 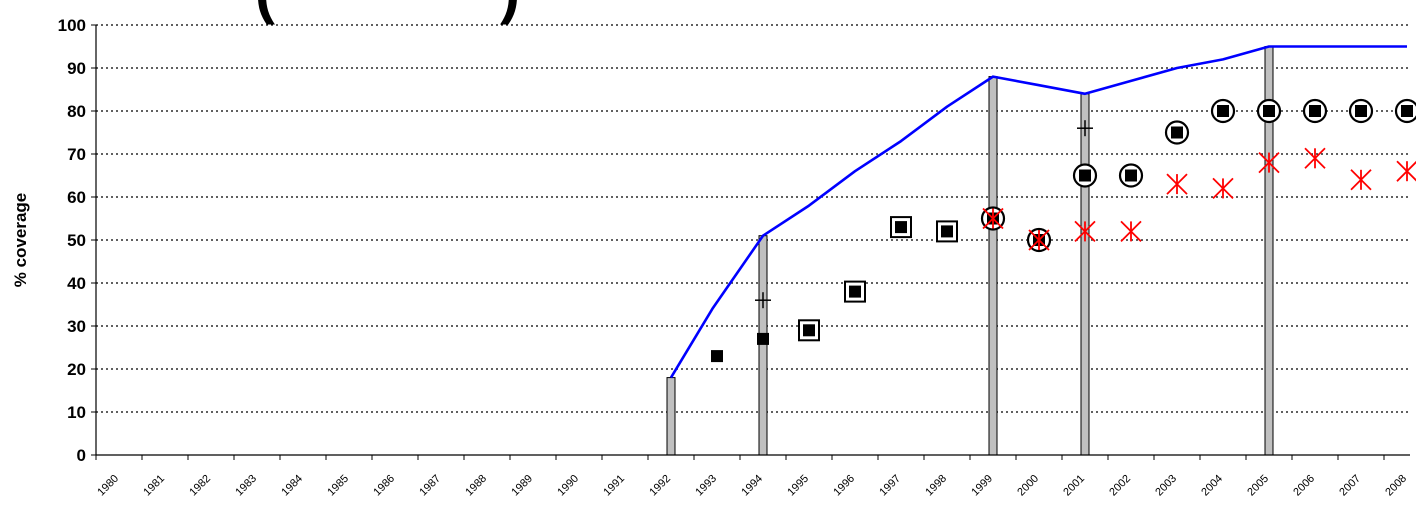 I want to click on bar-1999.5, so click(x=993, y=266).